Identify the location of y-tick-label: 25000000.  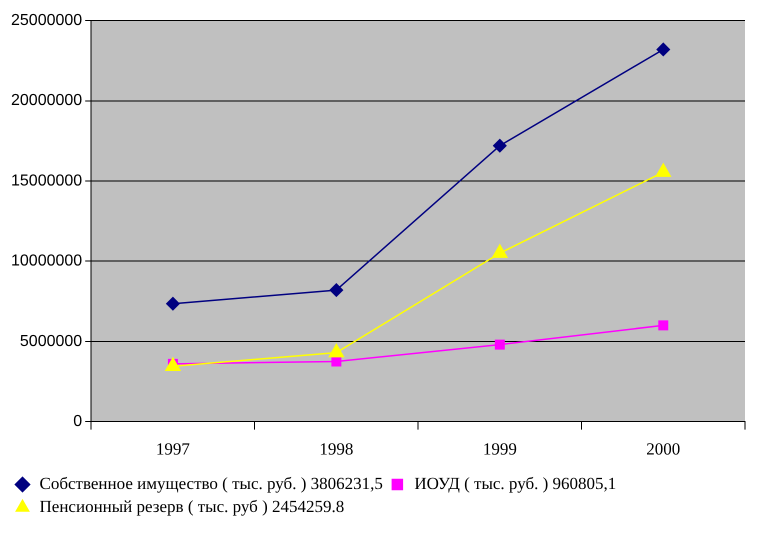
(46, 21).